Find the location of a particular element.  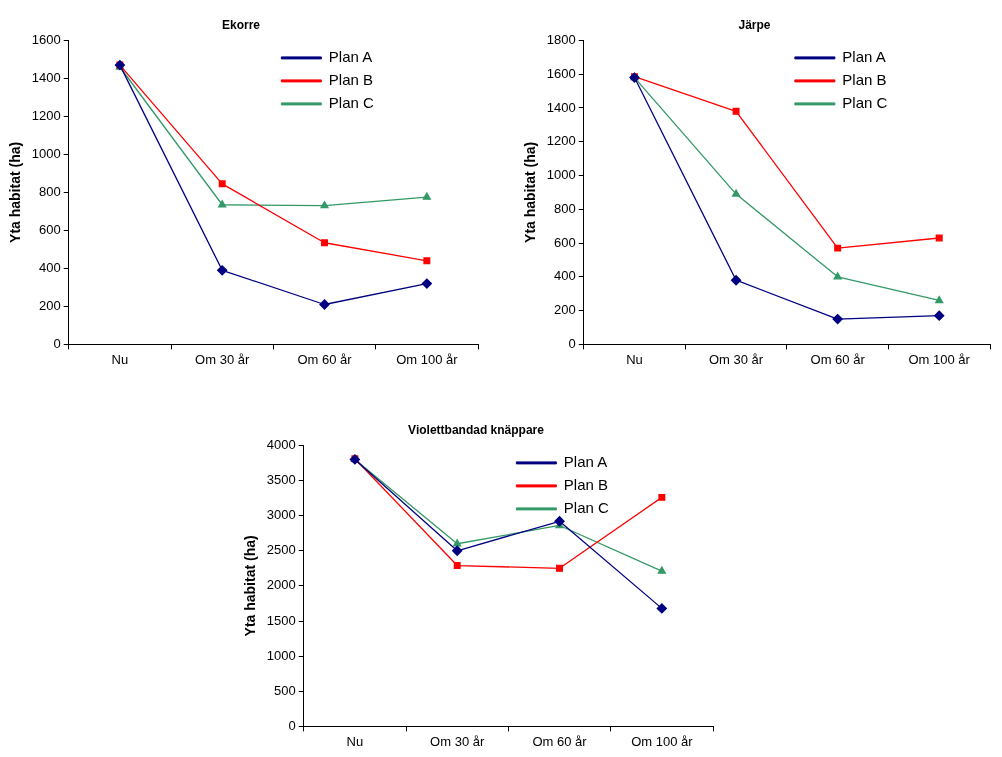

y-tick-label: 1800 is located at coordinates (561, 39).